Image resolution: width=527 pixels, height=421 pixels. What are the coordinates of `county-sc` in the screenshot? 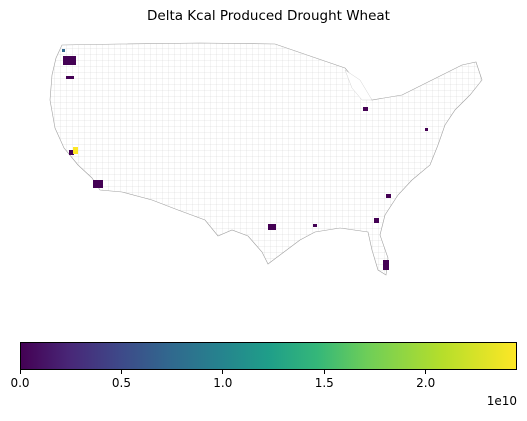 It's located at (388, 196).